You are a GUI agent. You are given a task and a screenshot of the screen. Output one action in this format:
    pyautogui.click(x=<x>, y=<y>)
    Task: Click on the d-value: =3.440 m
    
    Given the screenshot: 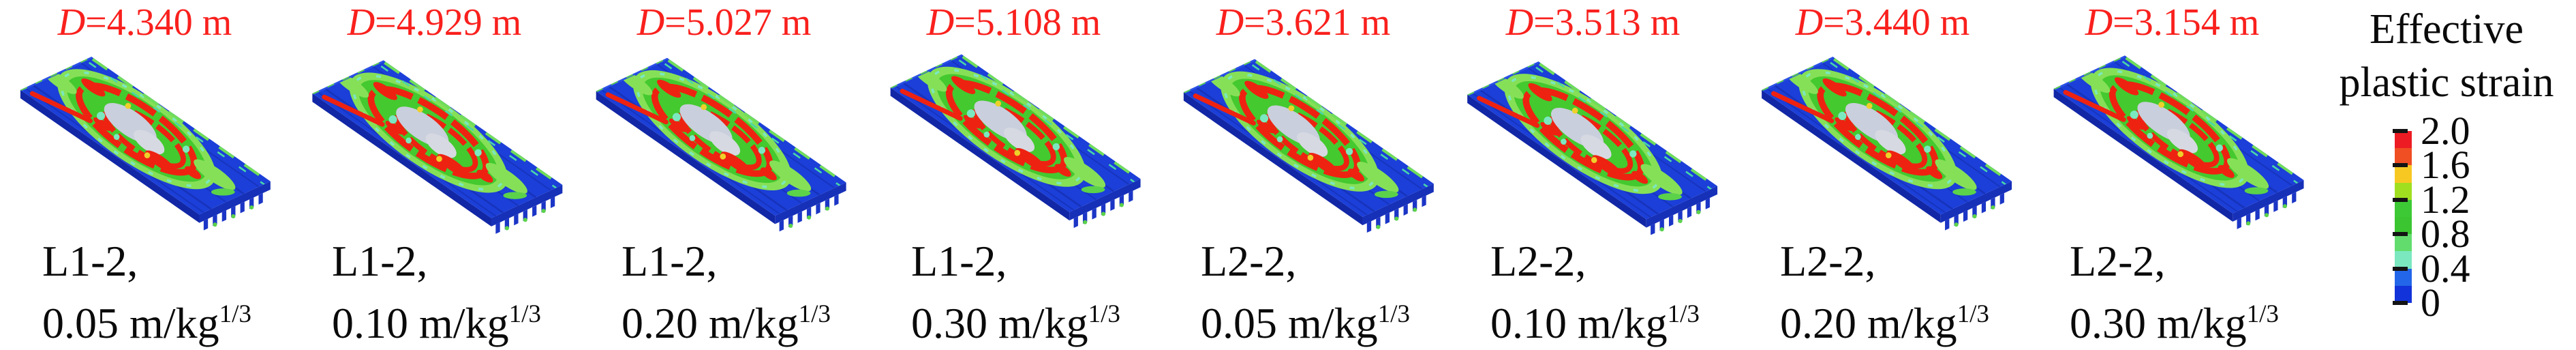 What is the action you would take?
    pyautogui.click(x=1897, y=22)
    